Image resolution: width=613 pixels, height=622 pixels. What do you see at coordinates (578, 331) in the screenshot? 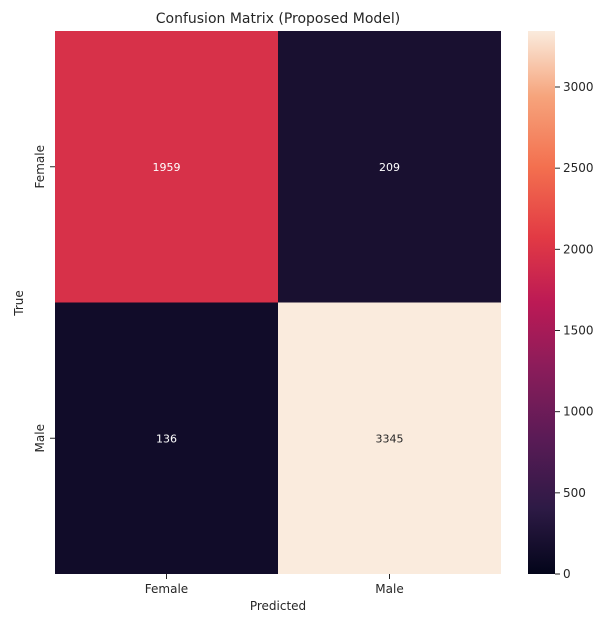
I see `colorbar-tick-label: 1500` at bounding box center [578, 331].